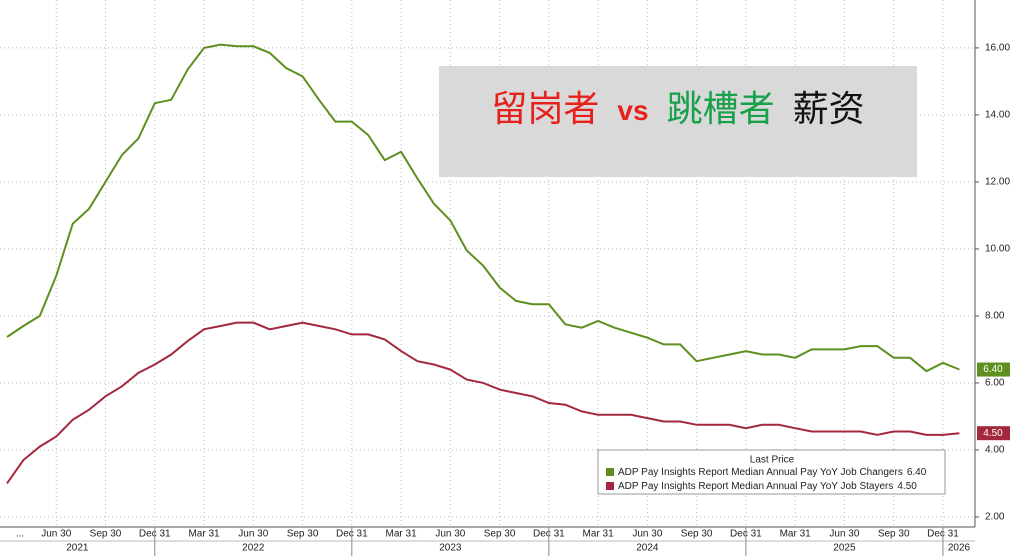  Describe the element at coordinates (844, 548) in the screenshot. I see `year-label: 2025` at that location.